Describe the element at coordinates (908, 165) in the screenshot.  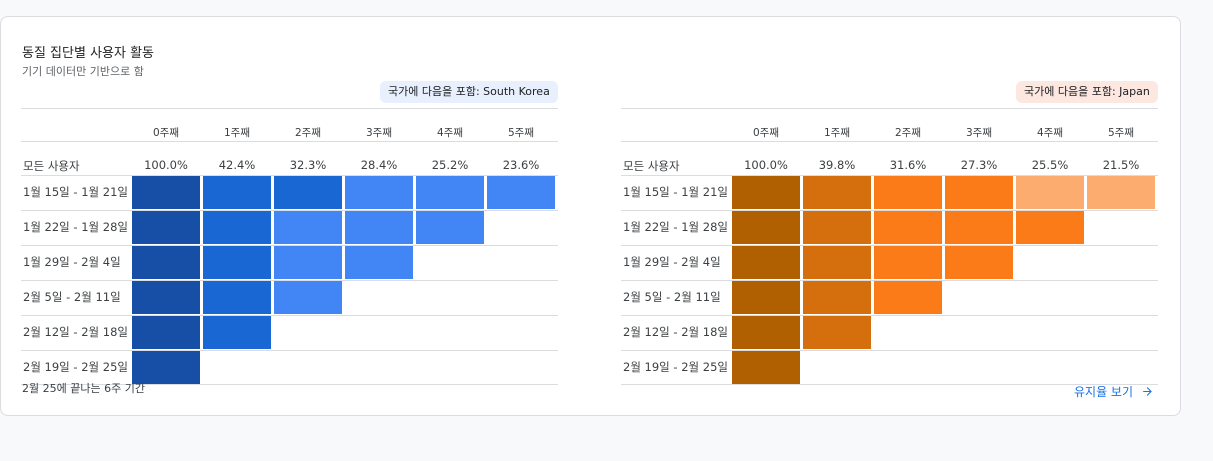
I see `all-users-percent: 31.6%` at that location.